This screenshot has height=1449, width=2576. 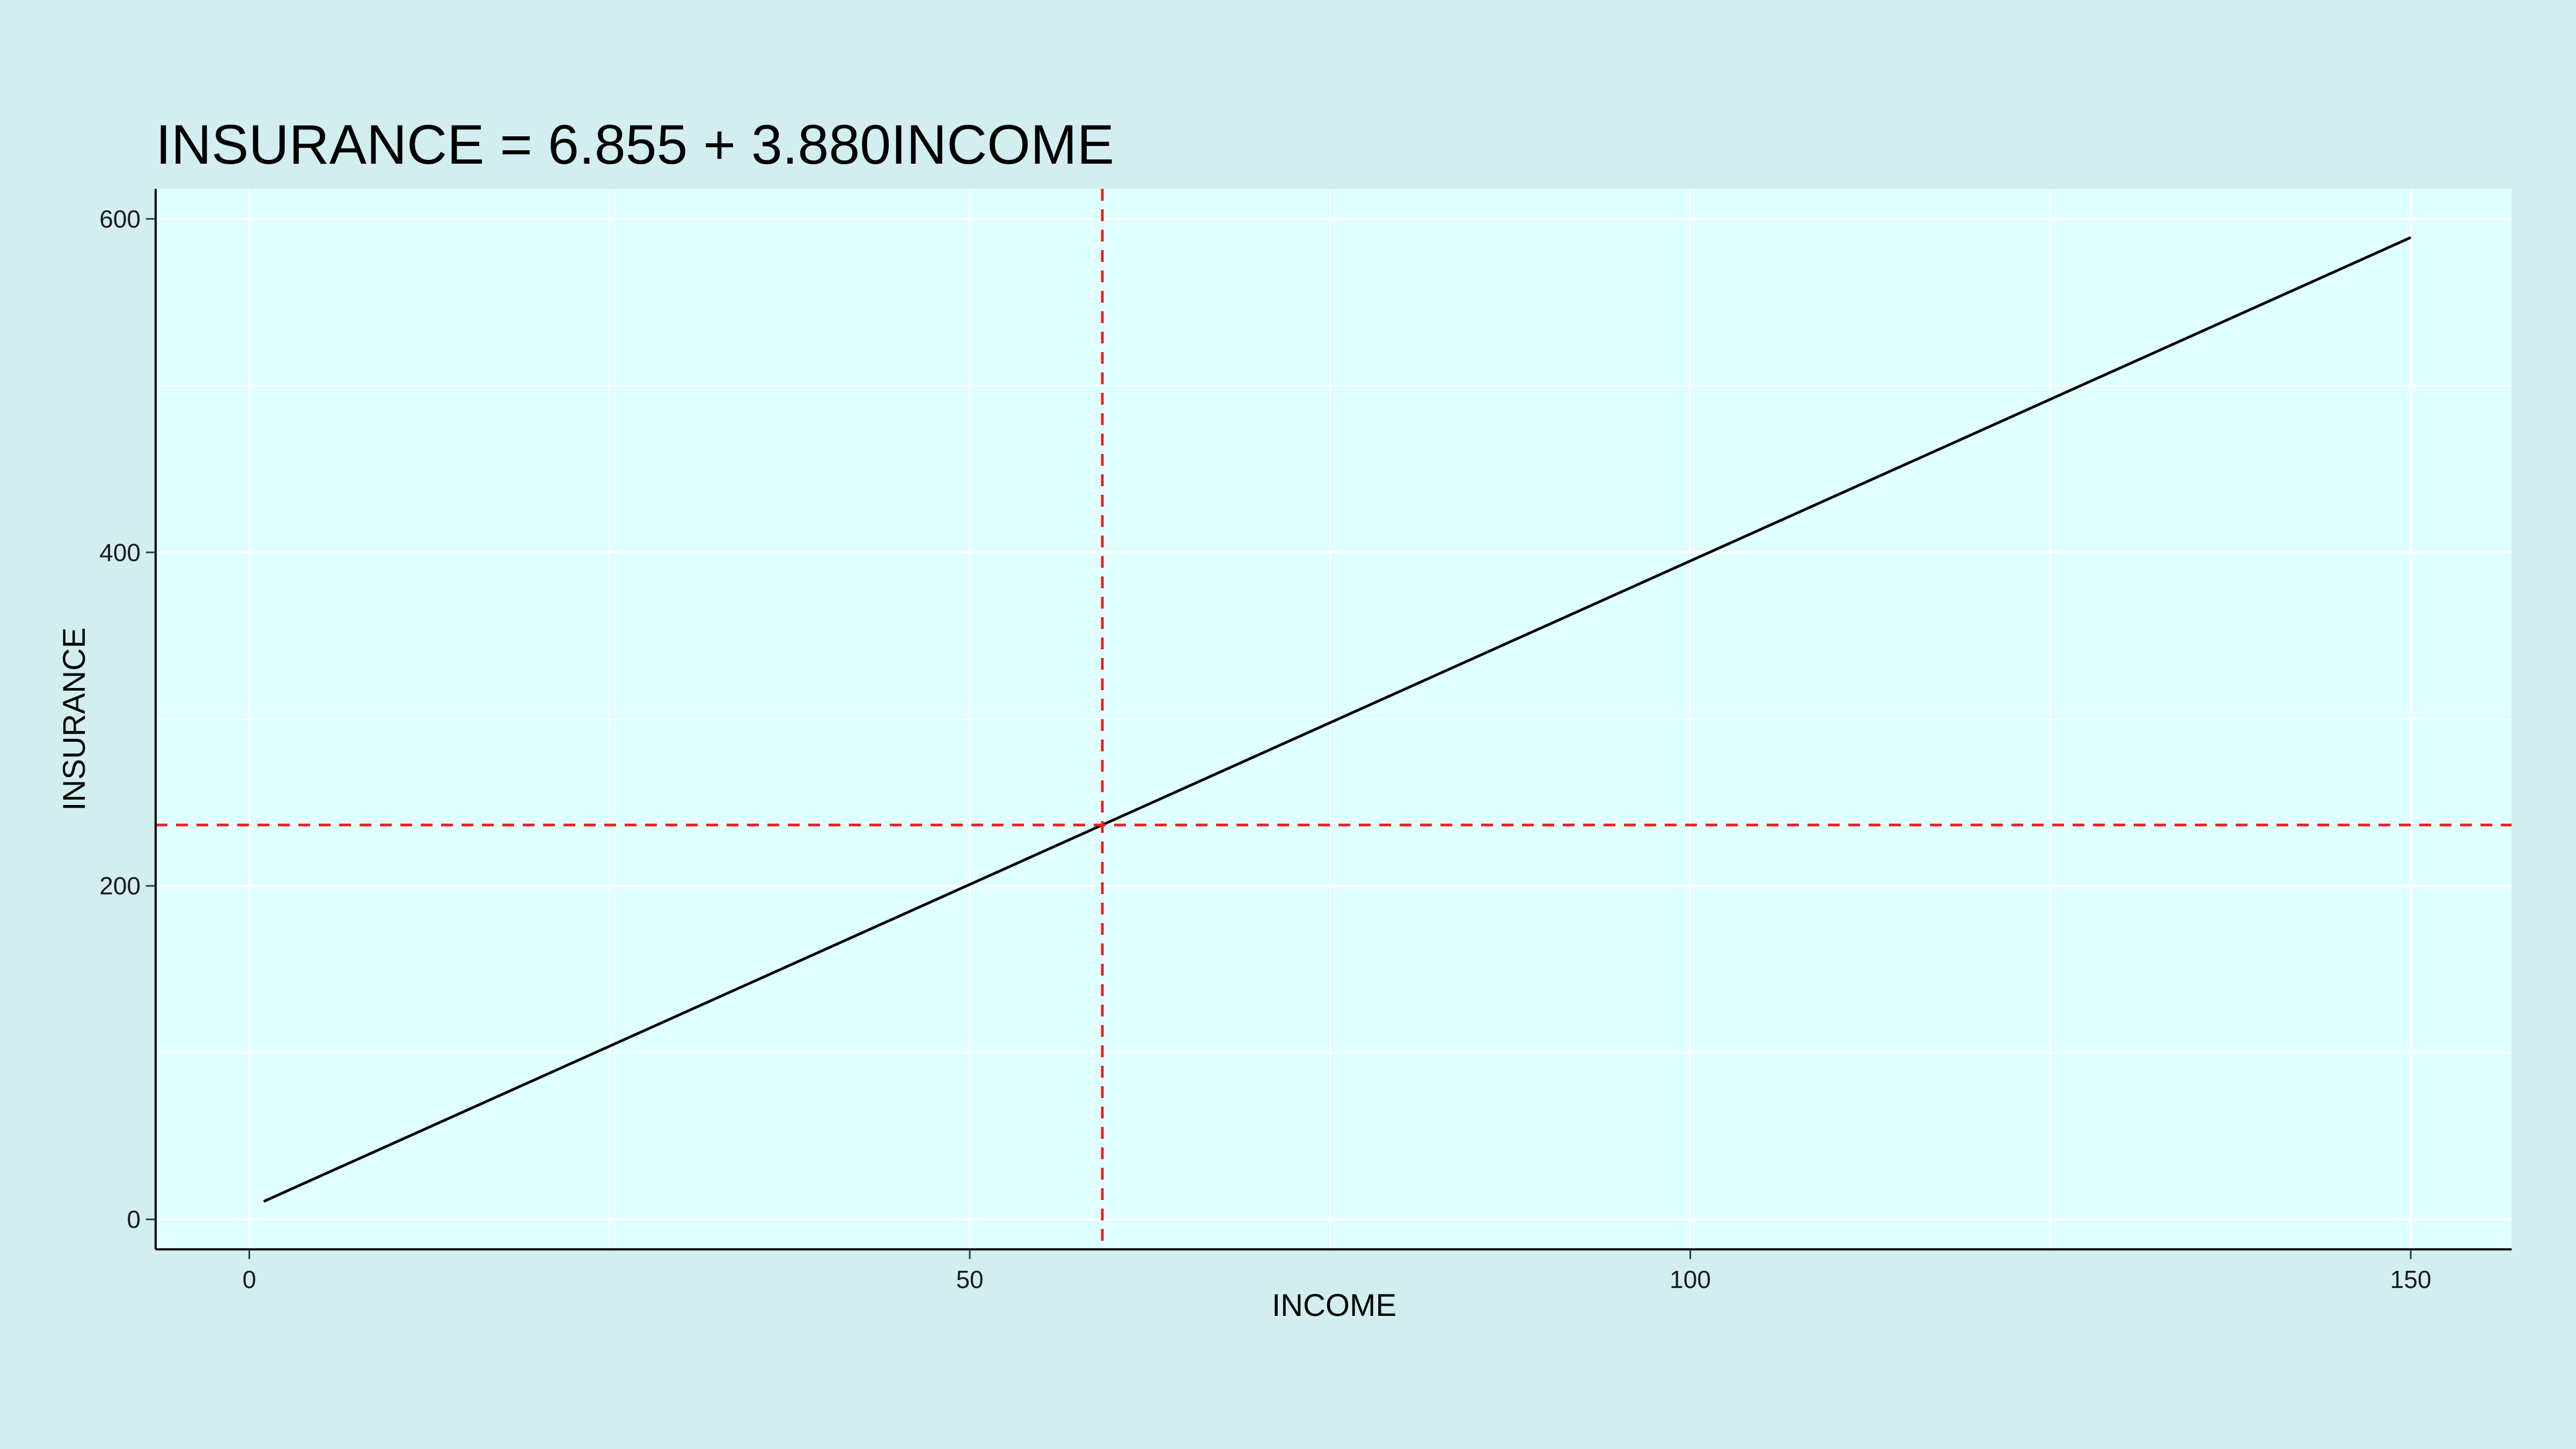 I want to click on x-tick-label: 0, so click(x=250, y=1279).